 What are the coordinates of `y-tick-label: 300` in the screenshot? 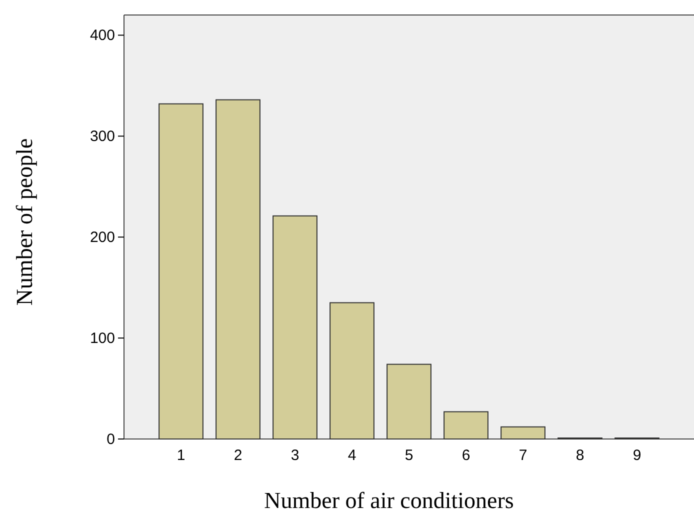 It's located at (102, 136).